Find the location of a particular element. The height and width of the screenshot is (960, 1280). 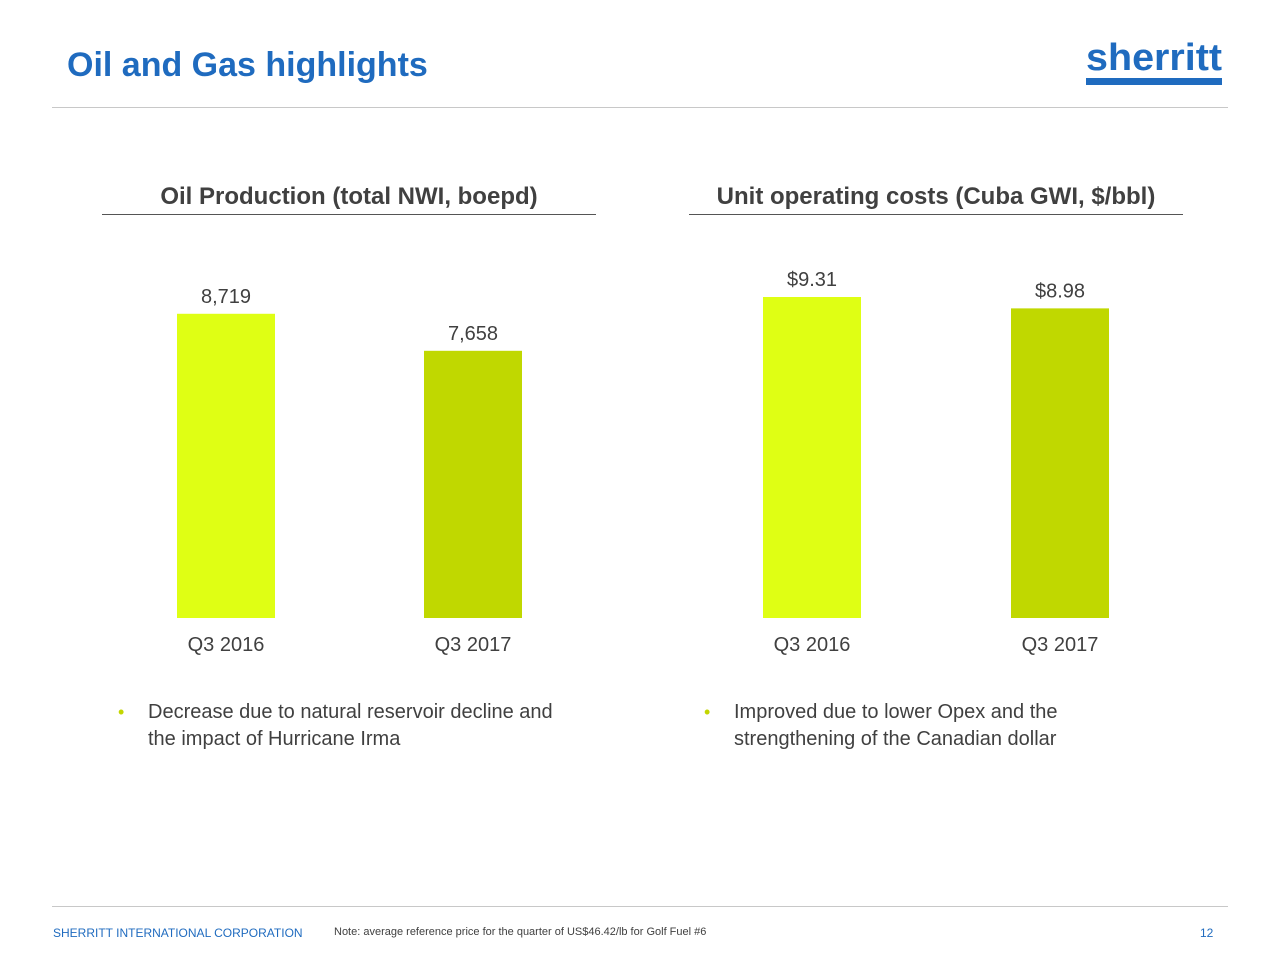

data-label: $9.31 is located at coordinates (812, 280).